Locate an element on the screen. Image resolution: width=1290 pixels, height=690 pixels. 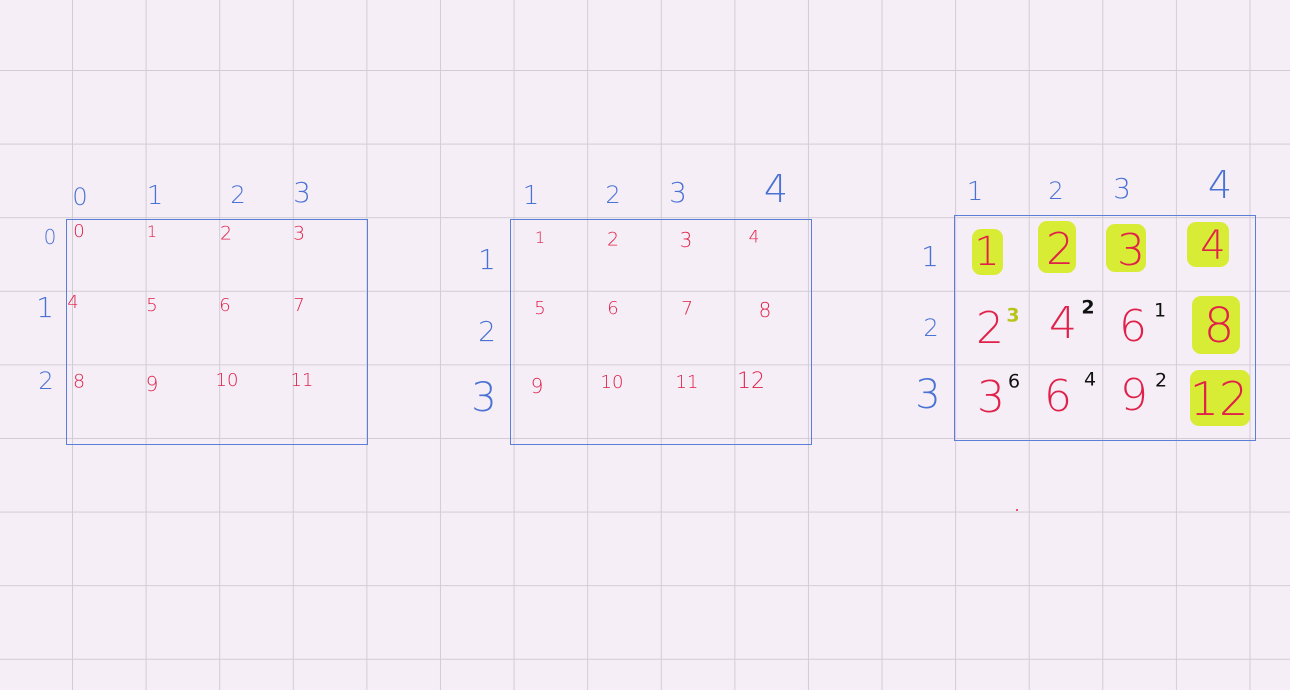
g2-cell: 11 is located at coordinates (687, 382).